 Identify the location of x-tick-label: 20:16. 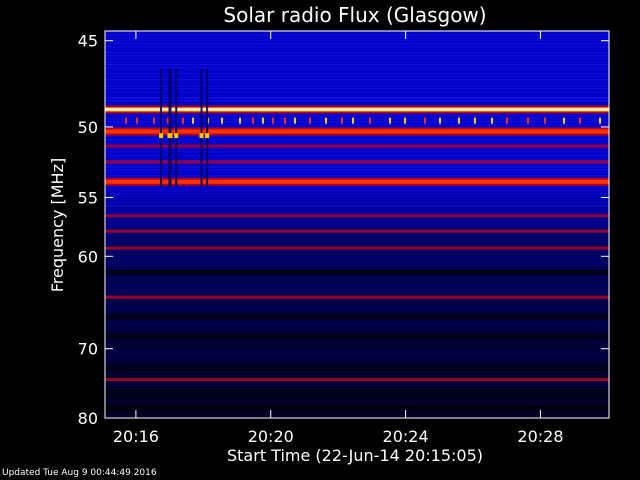
(136, 436).